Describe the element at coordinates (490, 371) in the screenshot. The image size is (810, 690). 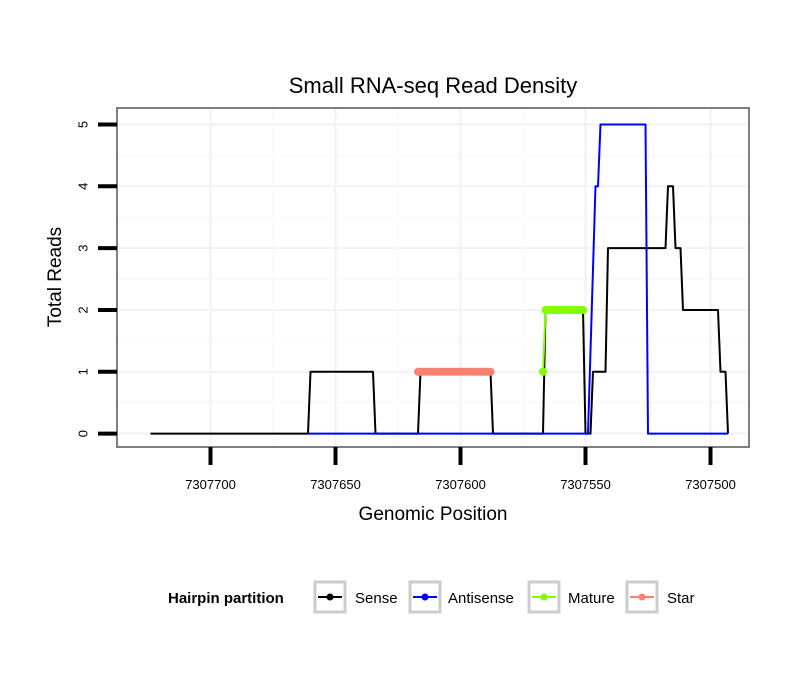
I see `star-point` at that location.